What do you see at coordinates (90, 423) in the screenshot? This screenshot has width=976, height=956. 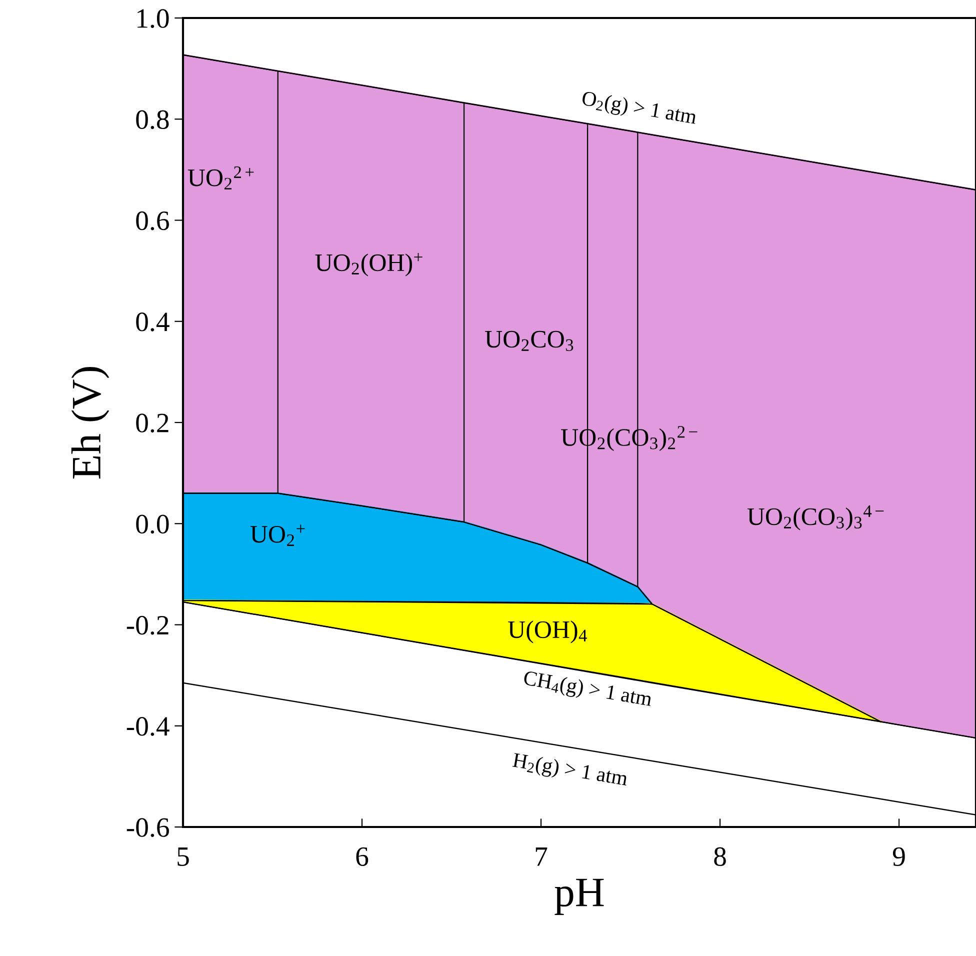 I see `y-axis-title: Eh (V)` at bounding box center [90, 423].